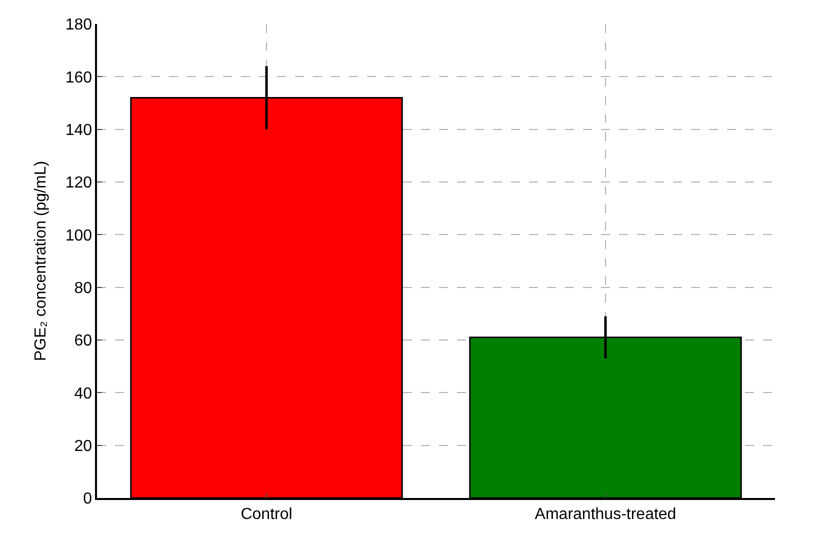 The height and width of the screenshot is (535, 830). What do you see at coordinates (78, 235) in the screenshot?
I see `y-tick-label: 100` at bounding box center [78, 235].